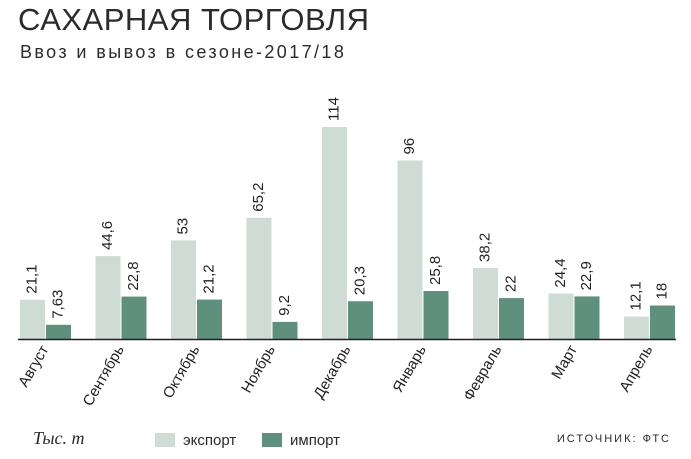 Image resolution: width=691 pixels, height=459 pixels. What do you see at coordinates (359, 280) in the screenshot?
I see `import-value-label-4: 20,3` at bounding box center [359, 280].